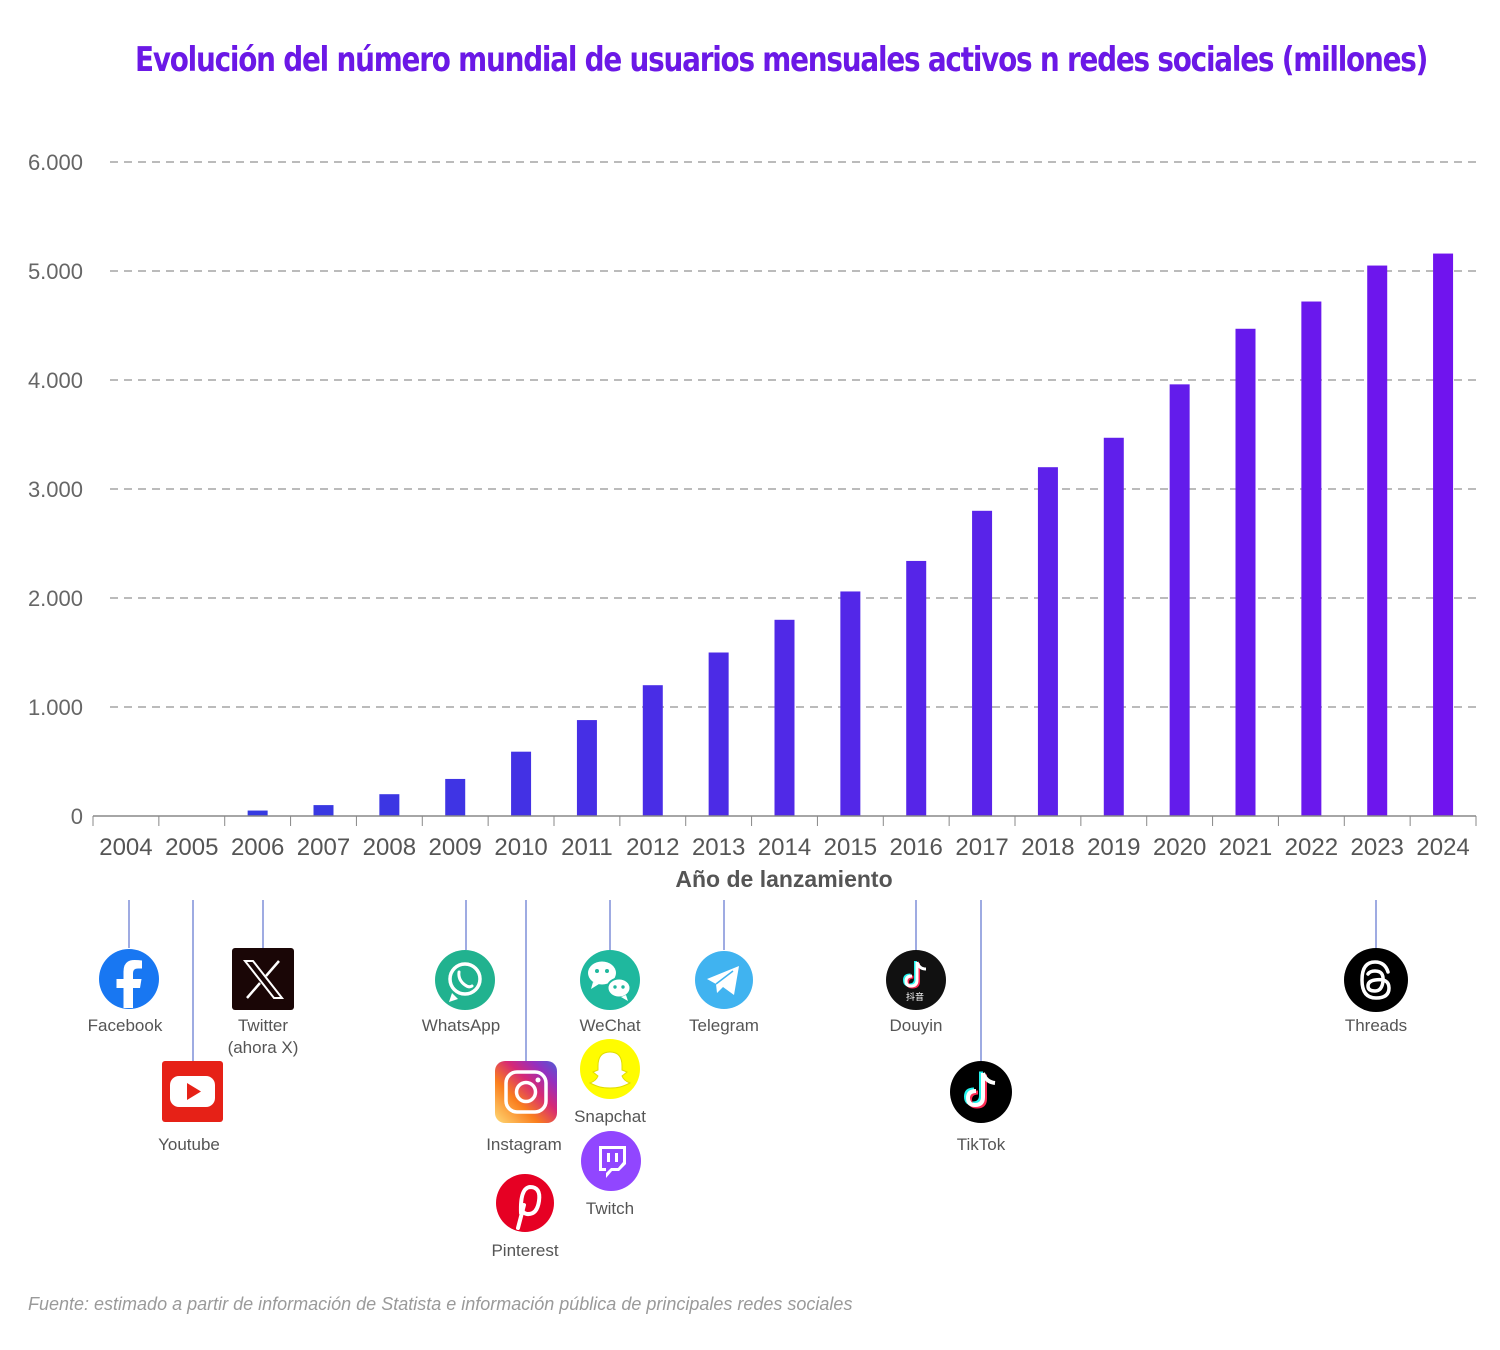 This screenshot has height=1350, width=1500. Describe the element at coordinates (784, 717) in the screenshot. I see `bar-2014` at that location.